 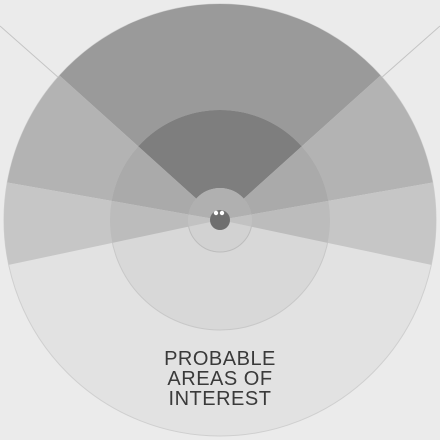 What do you see at coordinates (286, 180) in the screenshot?
I see `wedge-upper-right-mid` at bounding box center [286, 180].